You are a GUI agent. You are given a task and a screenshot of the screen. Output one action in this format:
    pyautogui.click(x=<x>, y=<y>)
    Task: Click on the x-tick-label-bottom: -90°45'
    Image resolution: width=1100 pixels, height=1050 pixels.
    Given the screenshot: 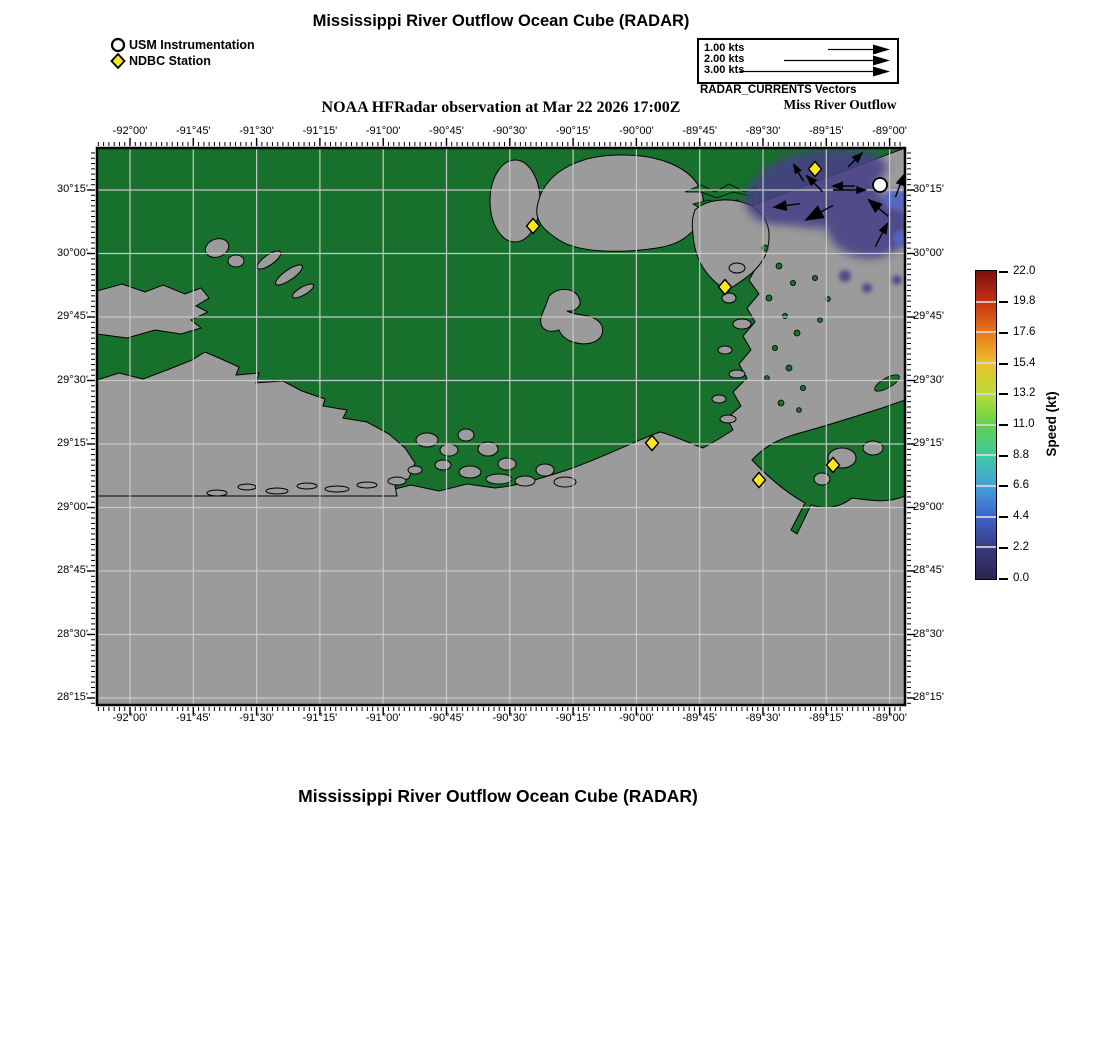 What is the action you would take?
    pyautogui.click(x=446, y=718)
    